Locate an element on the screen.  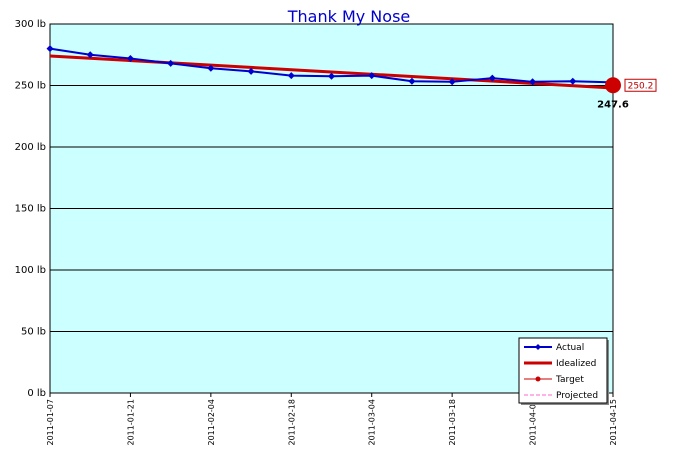
legend-label: Idealized is located at coordinates (576, 364).